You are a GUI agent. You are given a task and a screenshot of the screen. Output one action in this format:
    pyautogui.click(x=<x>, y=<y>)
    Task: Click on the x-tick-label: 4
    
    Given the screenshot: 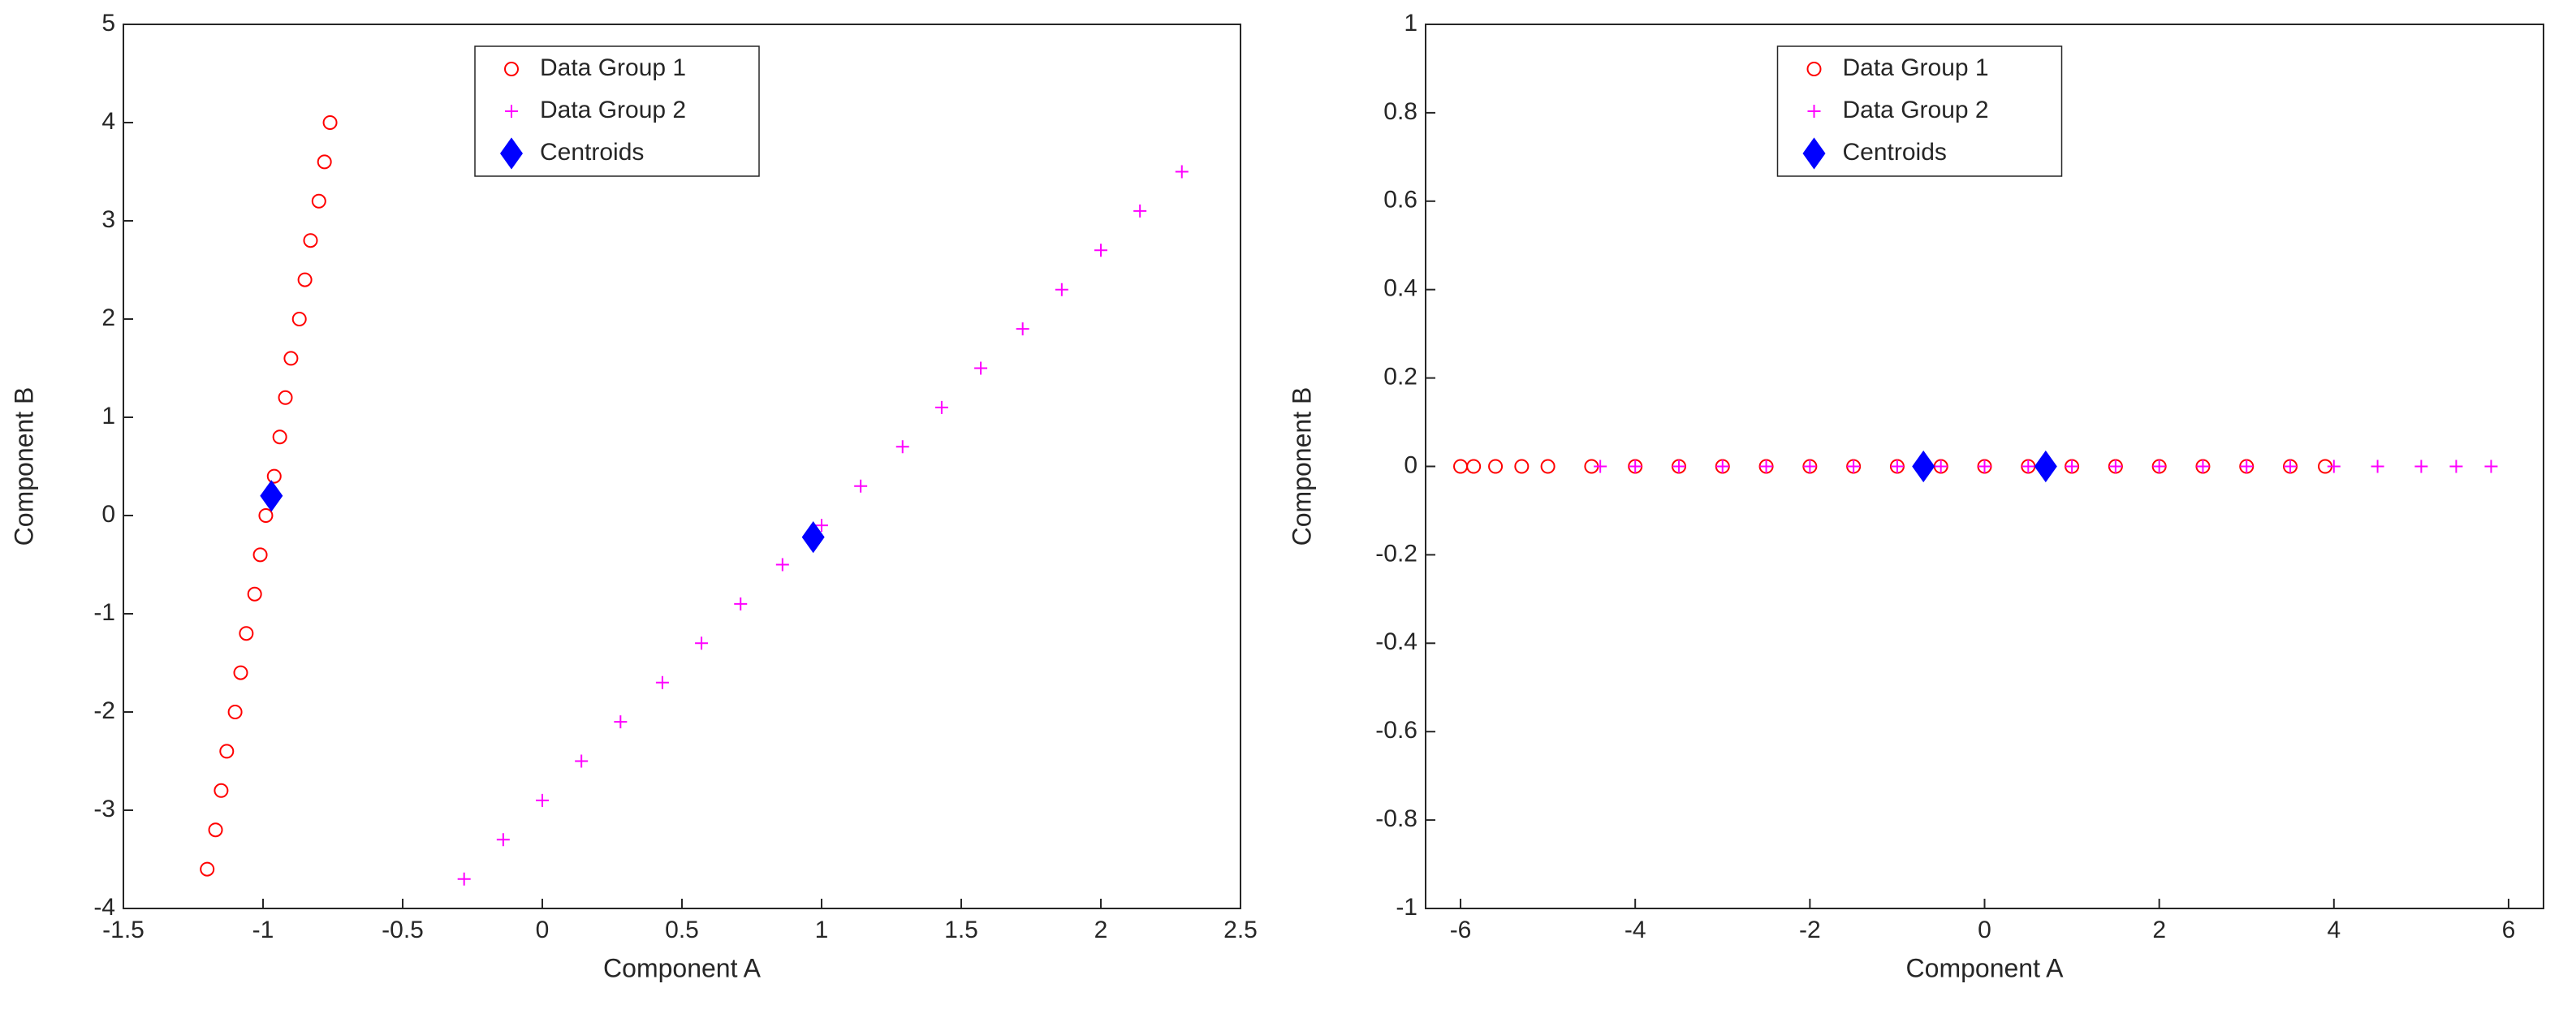 What is the action you would take?
    pyautogui.click(x=2334, y=930)
    